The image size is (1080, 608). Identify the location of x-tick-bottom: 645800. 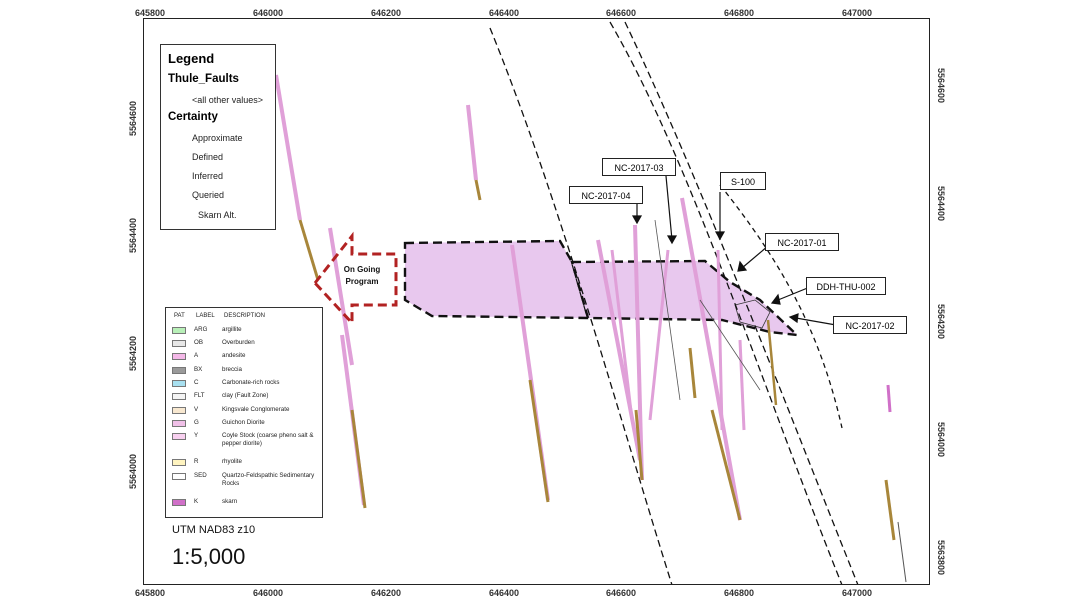
(150, 593).